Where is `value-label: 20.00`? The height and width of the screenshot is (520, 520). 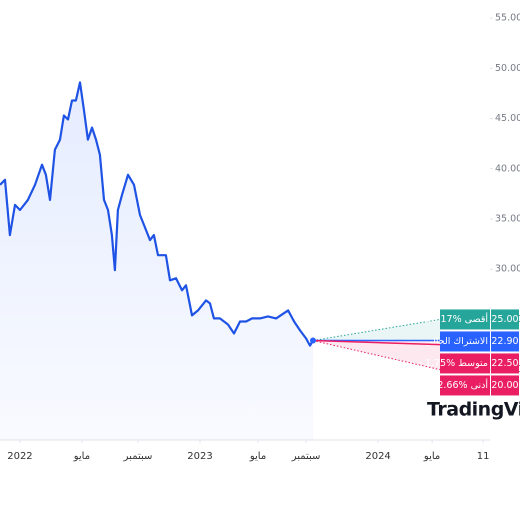
value-label: 20.00 is located at coordinates (504, 385).